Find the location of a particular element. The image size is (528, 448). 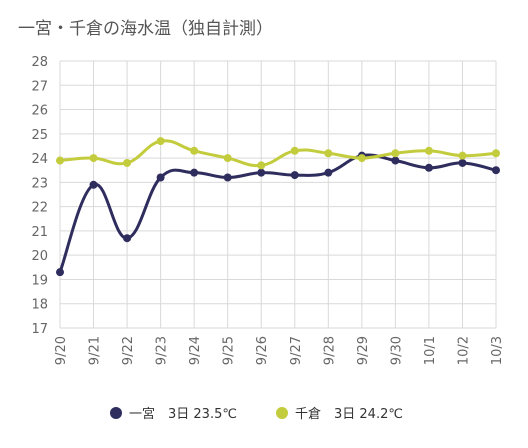

x-tick-label: 9/30 is located at coordinates (396, 350).